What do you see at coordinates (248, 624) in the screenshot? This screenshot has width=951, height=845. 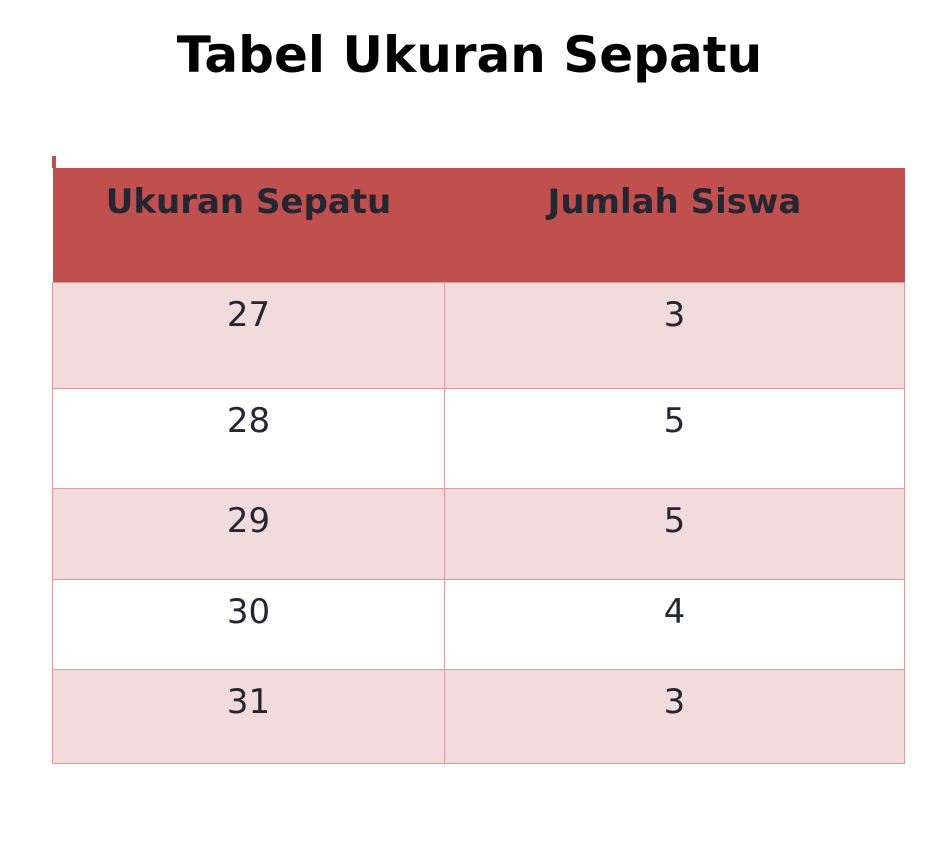 I see `cell-shoe-size: 30` at bounding box center [248, 624].